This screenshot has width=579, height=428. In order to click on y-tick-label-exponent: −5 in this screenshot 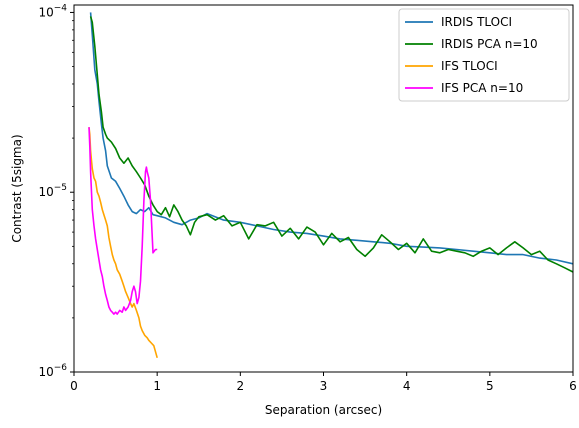, I will do `click(60, 188)`.